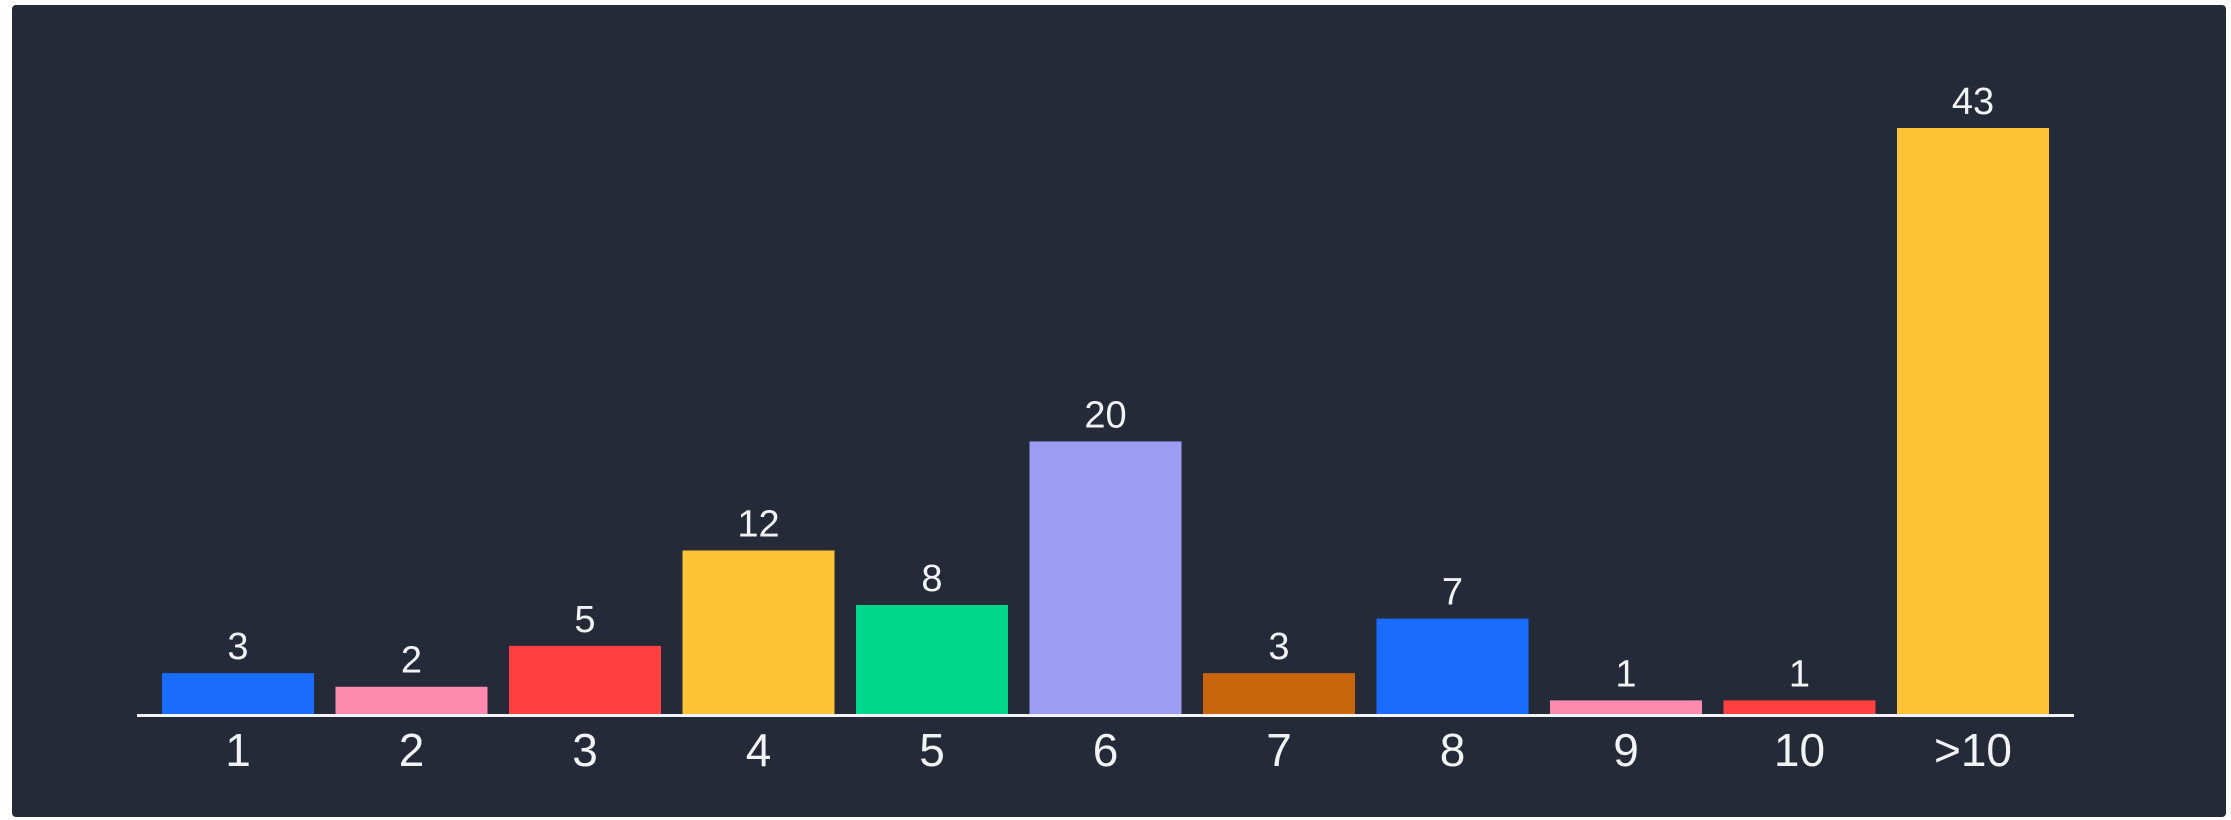 Image resolution: width=2231 pixels, height=820 pixels. Describe the element at coordinates (1626, 750) in the screenshot. I see `x-tick-label: 9` at that location.